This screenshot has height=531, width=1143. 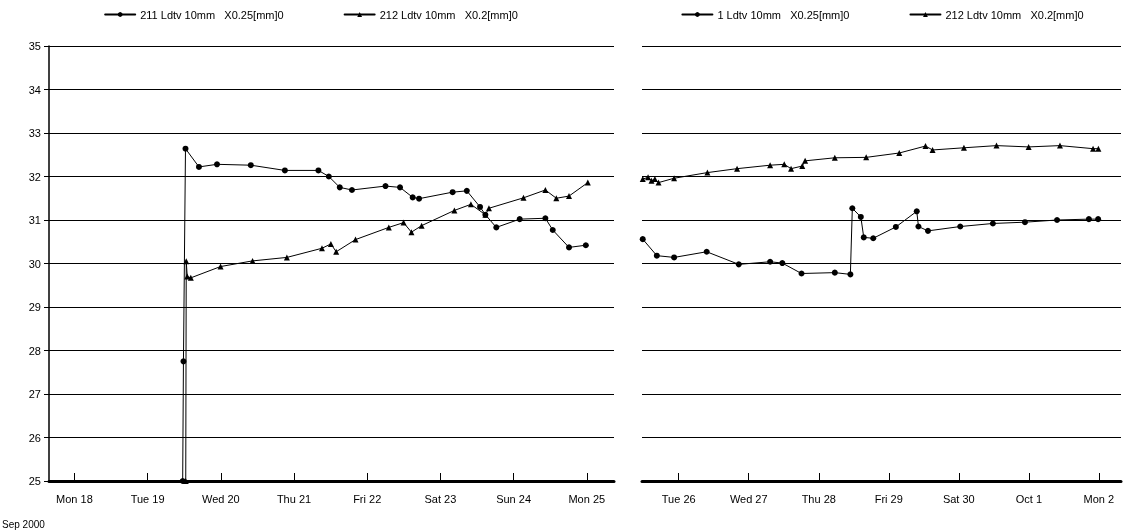 I want to click on y-tick-label: 31, so click(x=34, y=220).